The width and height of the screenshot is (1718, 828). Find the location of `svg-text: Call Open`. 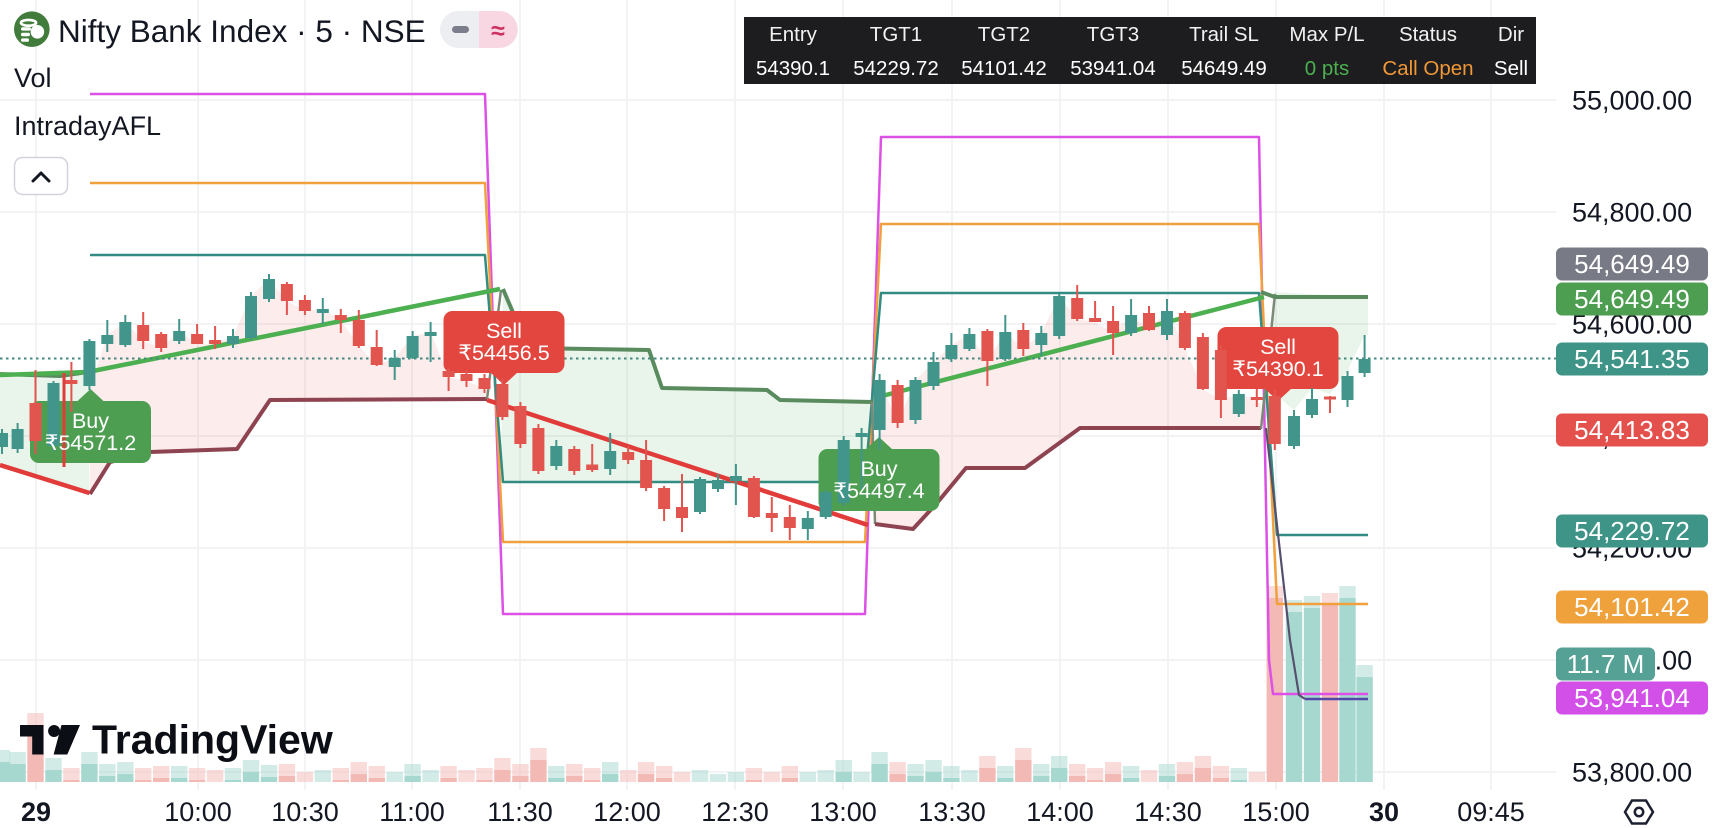

svg-text: Call Open is located at coordinates (1427, 68).